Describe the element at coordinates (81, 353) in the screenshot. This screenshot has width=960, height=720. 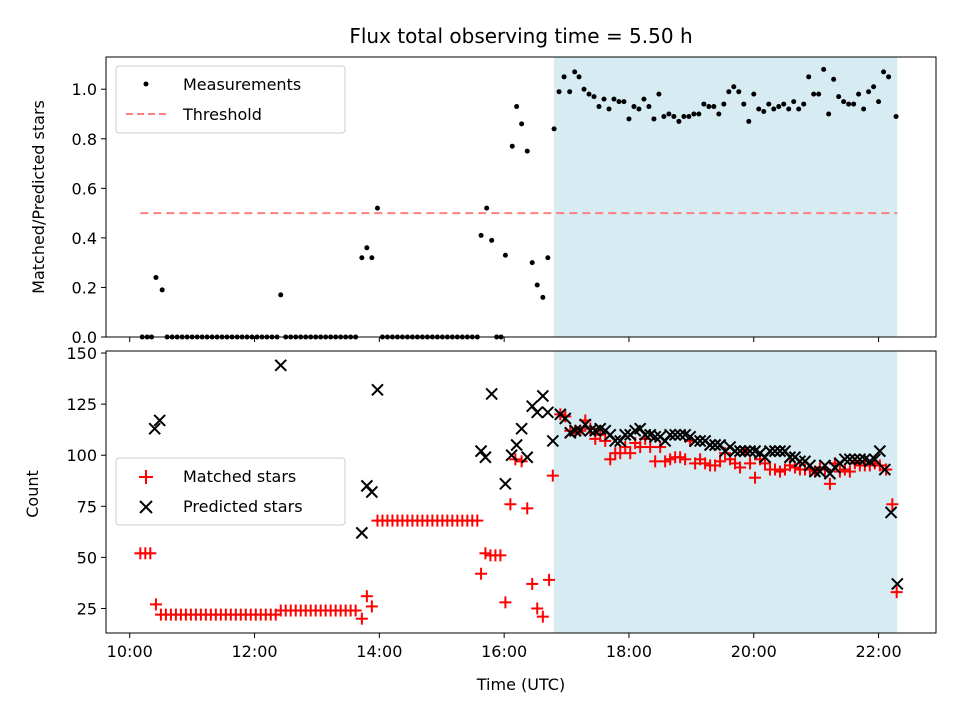
I see `y-tick-label: 150` at that location.